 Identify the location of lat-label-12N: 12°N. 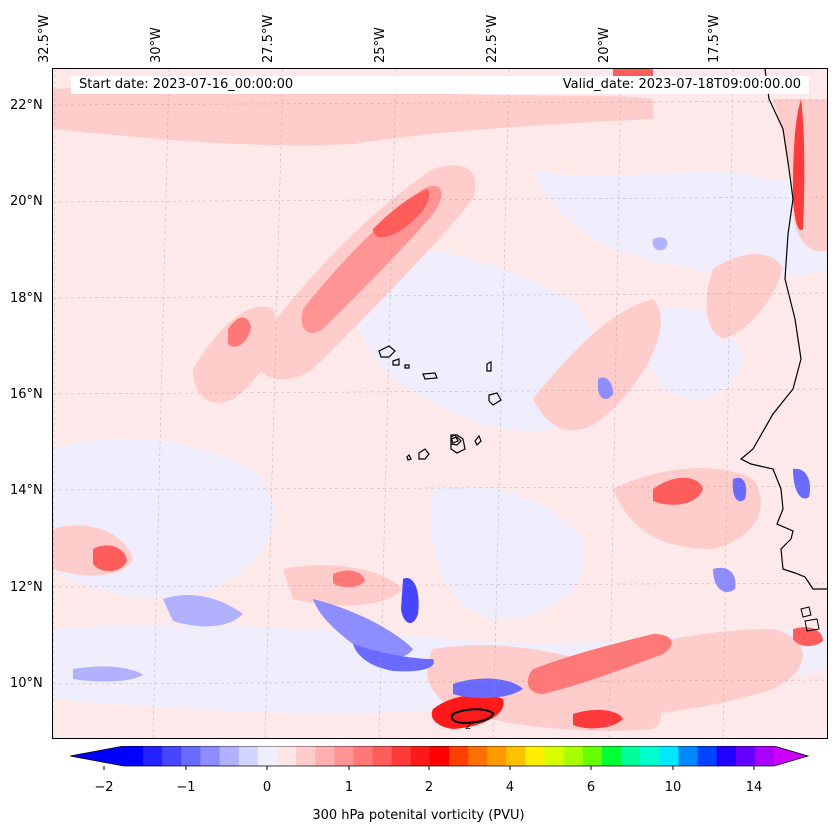
(26, 587).